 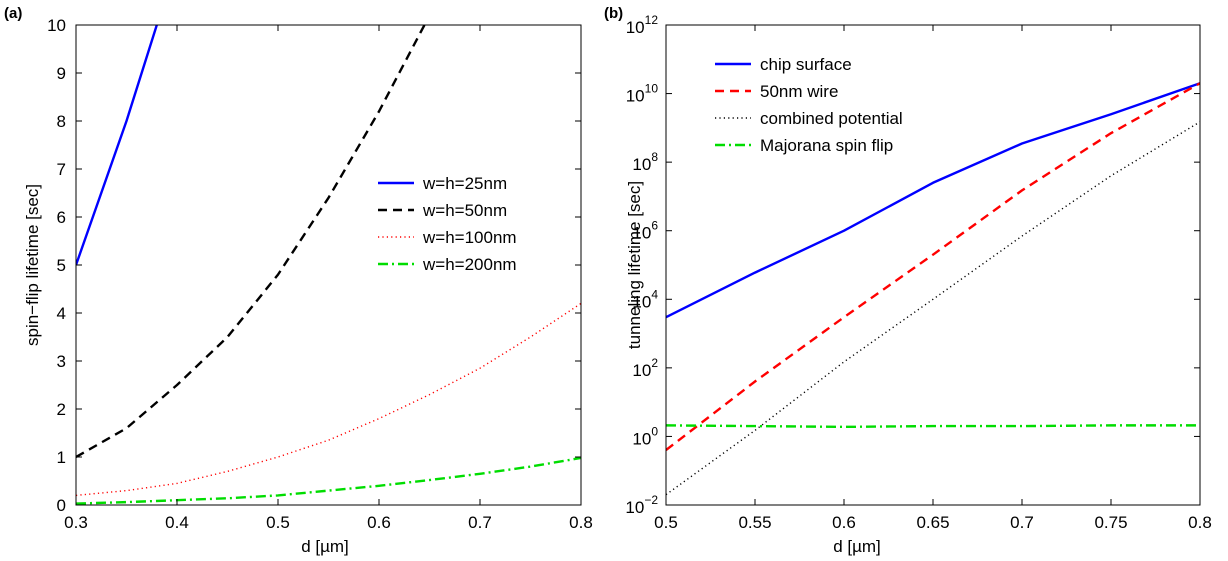 I want to click on panel-label-a: (a), so click(x=13, y=13).